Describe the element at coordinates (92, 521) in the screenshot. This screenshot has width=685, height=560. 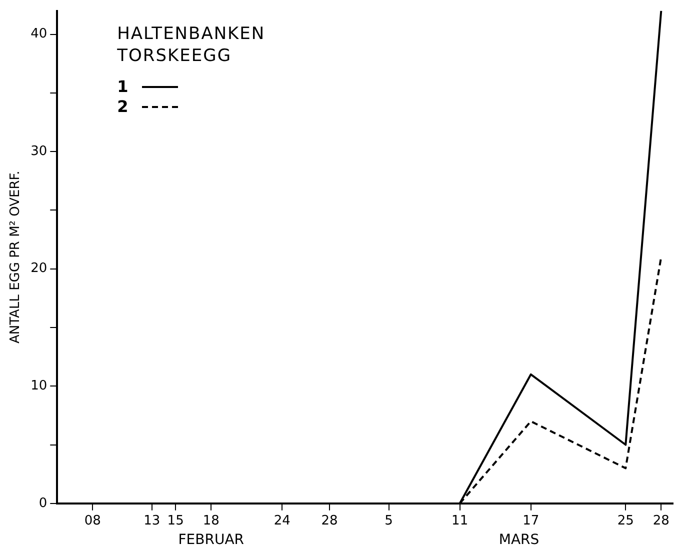
I see `x-tick-label: 08` at that location.